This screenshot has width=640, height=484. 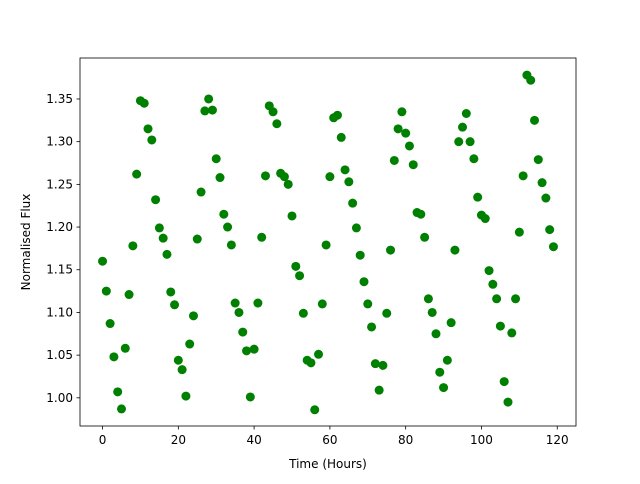 I want to click on y-tick-label: 1.35, so click(x=59, y=99).